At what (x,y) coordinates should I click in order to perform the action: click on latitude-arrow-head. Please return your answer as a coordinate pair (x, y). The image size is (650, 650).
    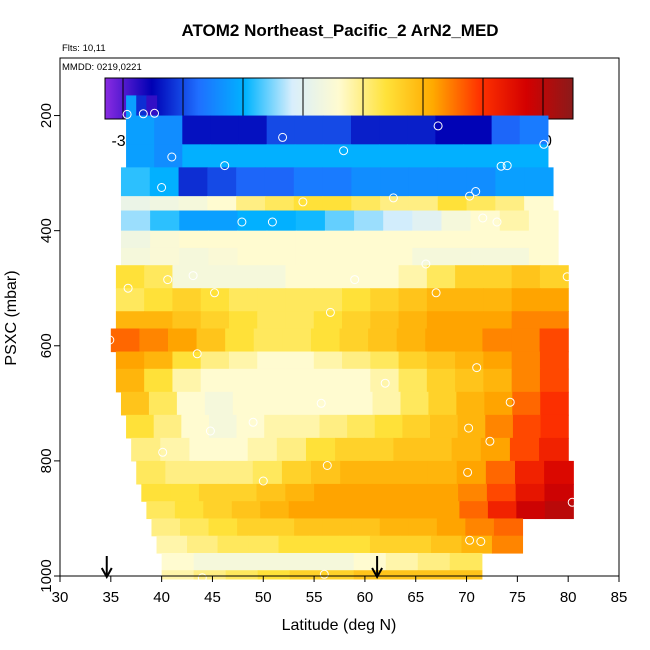
    Looking at the image, I should click on (106, 573).